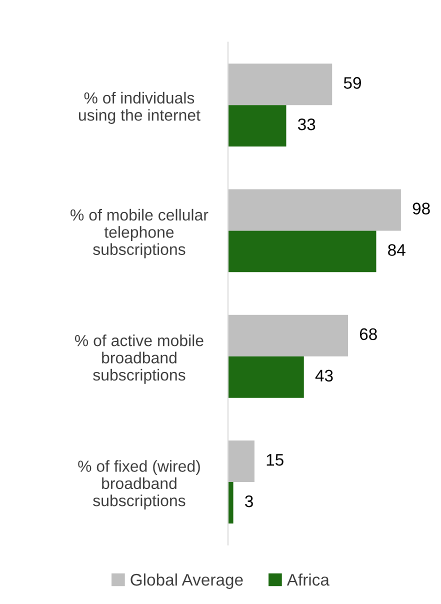  I want to click on legend-label: Africa, so click(308, 579).